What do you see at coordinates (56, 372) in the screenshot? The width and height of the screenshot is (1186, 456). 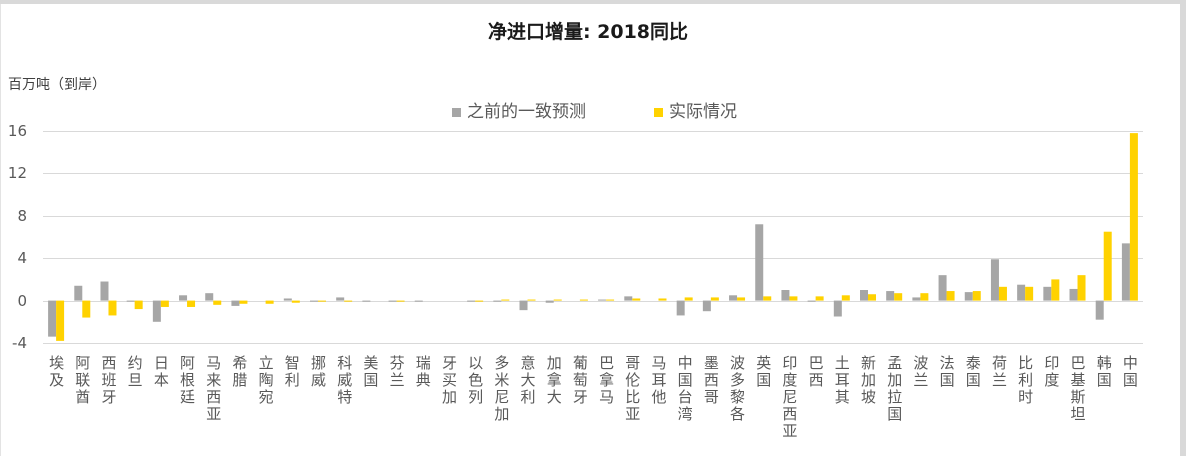 I see `x-tick-label: 埃及` at bounding box center [56, 372].